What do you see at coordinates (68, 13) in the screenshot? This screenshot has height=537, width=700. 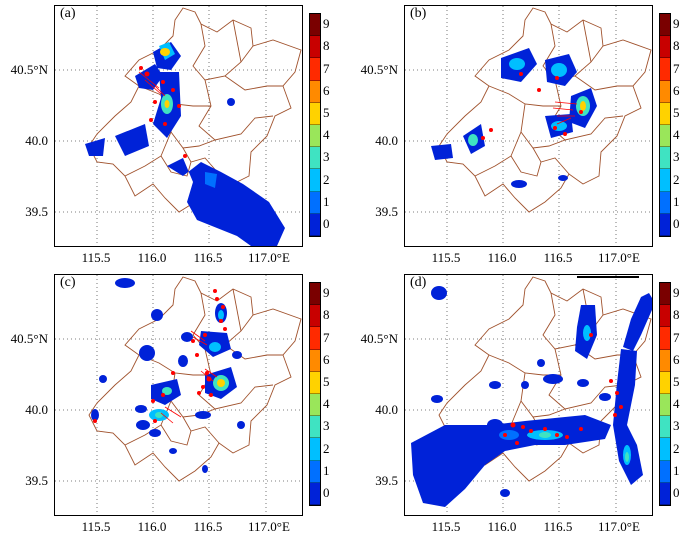 I see `panel-label: (a)` at bounding box center [68, 13].